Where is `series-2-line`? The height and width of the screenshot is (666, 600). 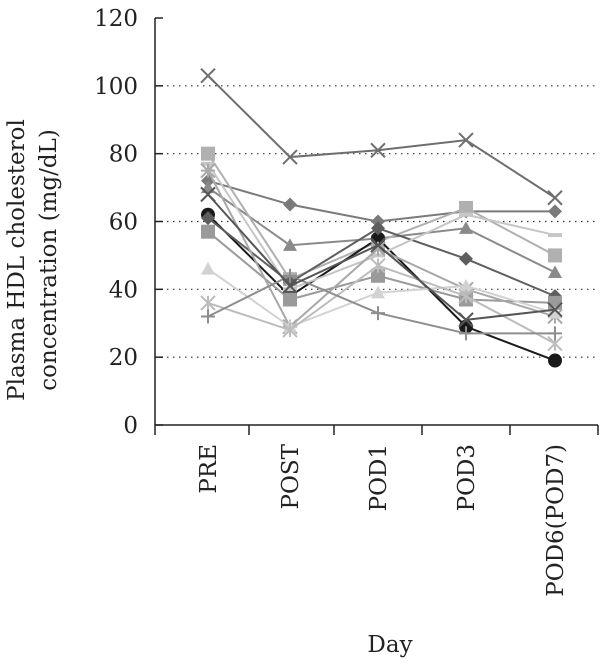 series-2-line is located at coordinates (381, 201).